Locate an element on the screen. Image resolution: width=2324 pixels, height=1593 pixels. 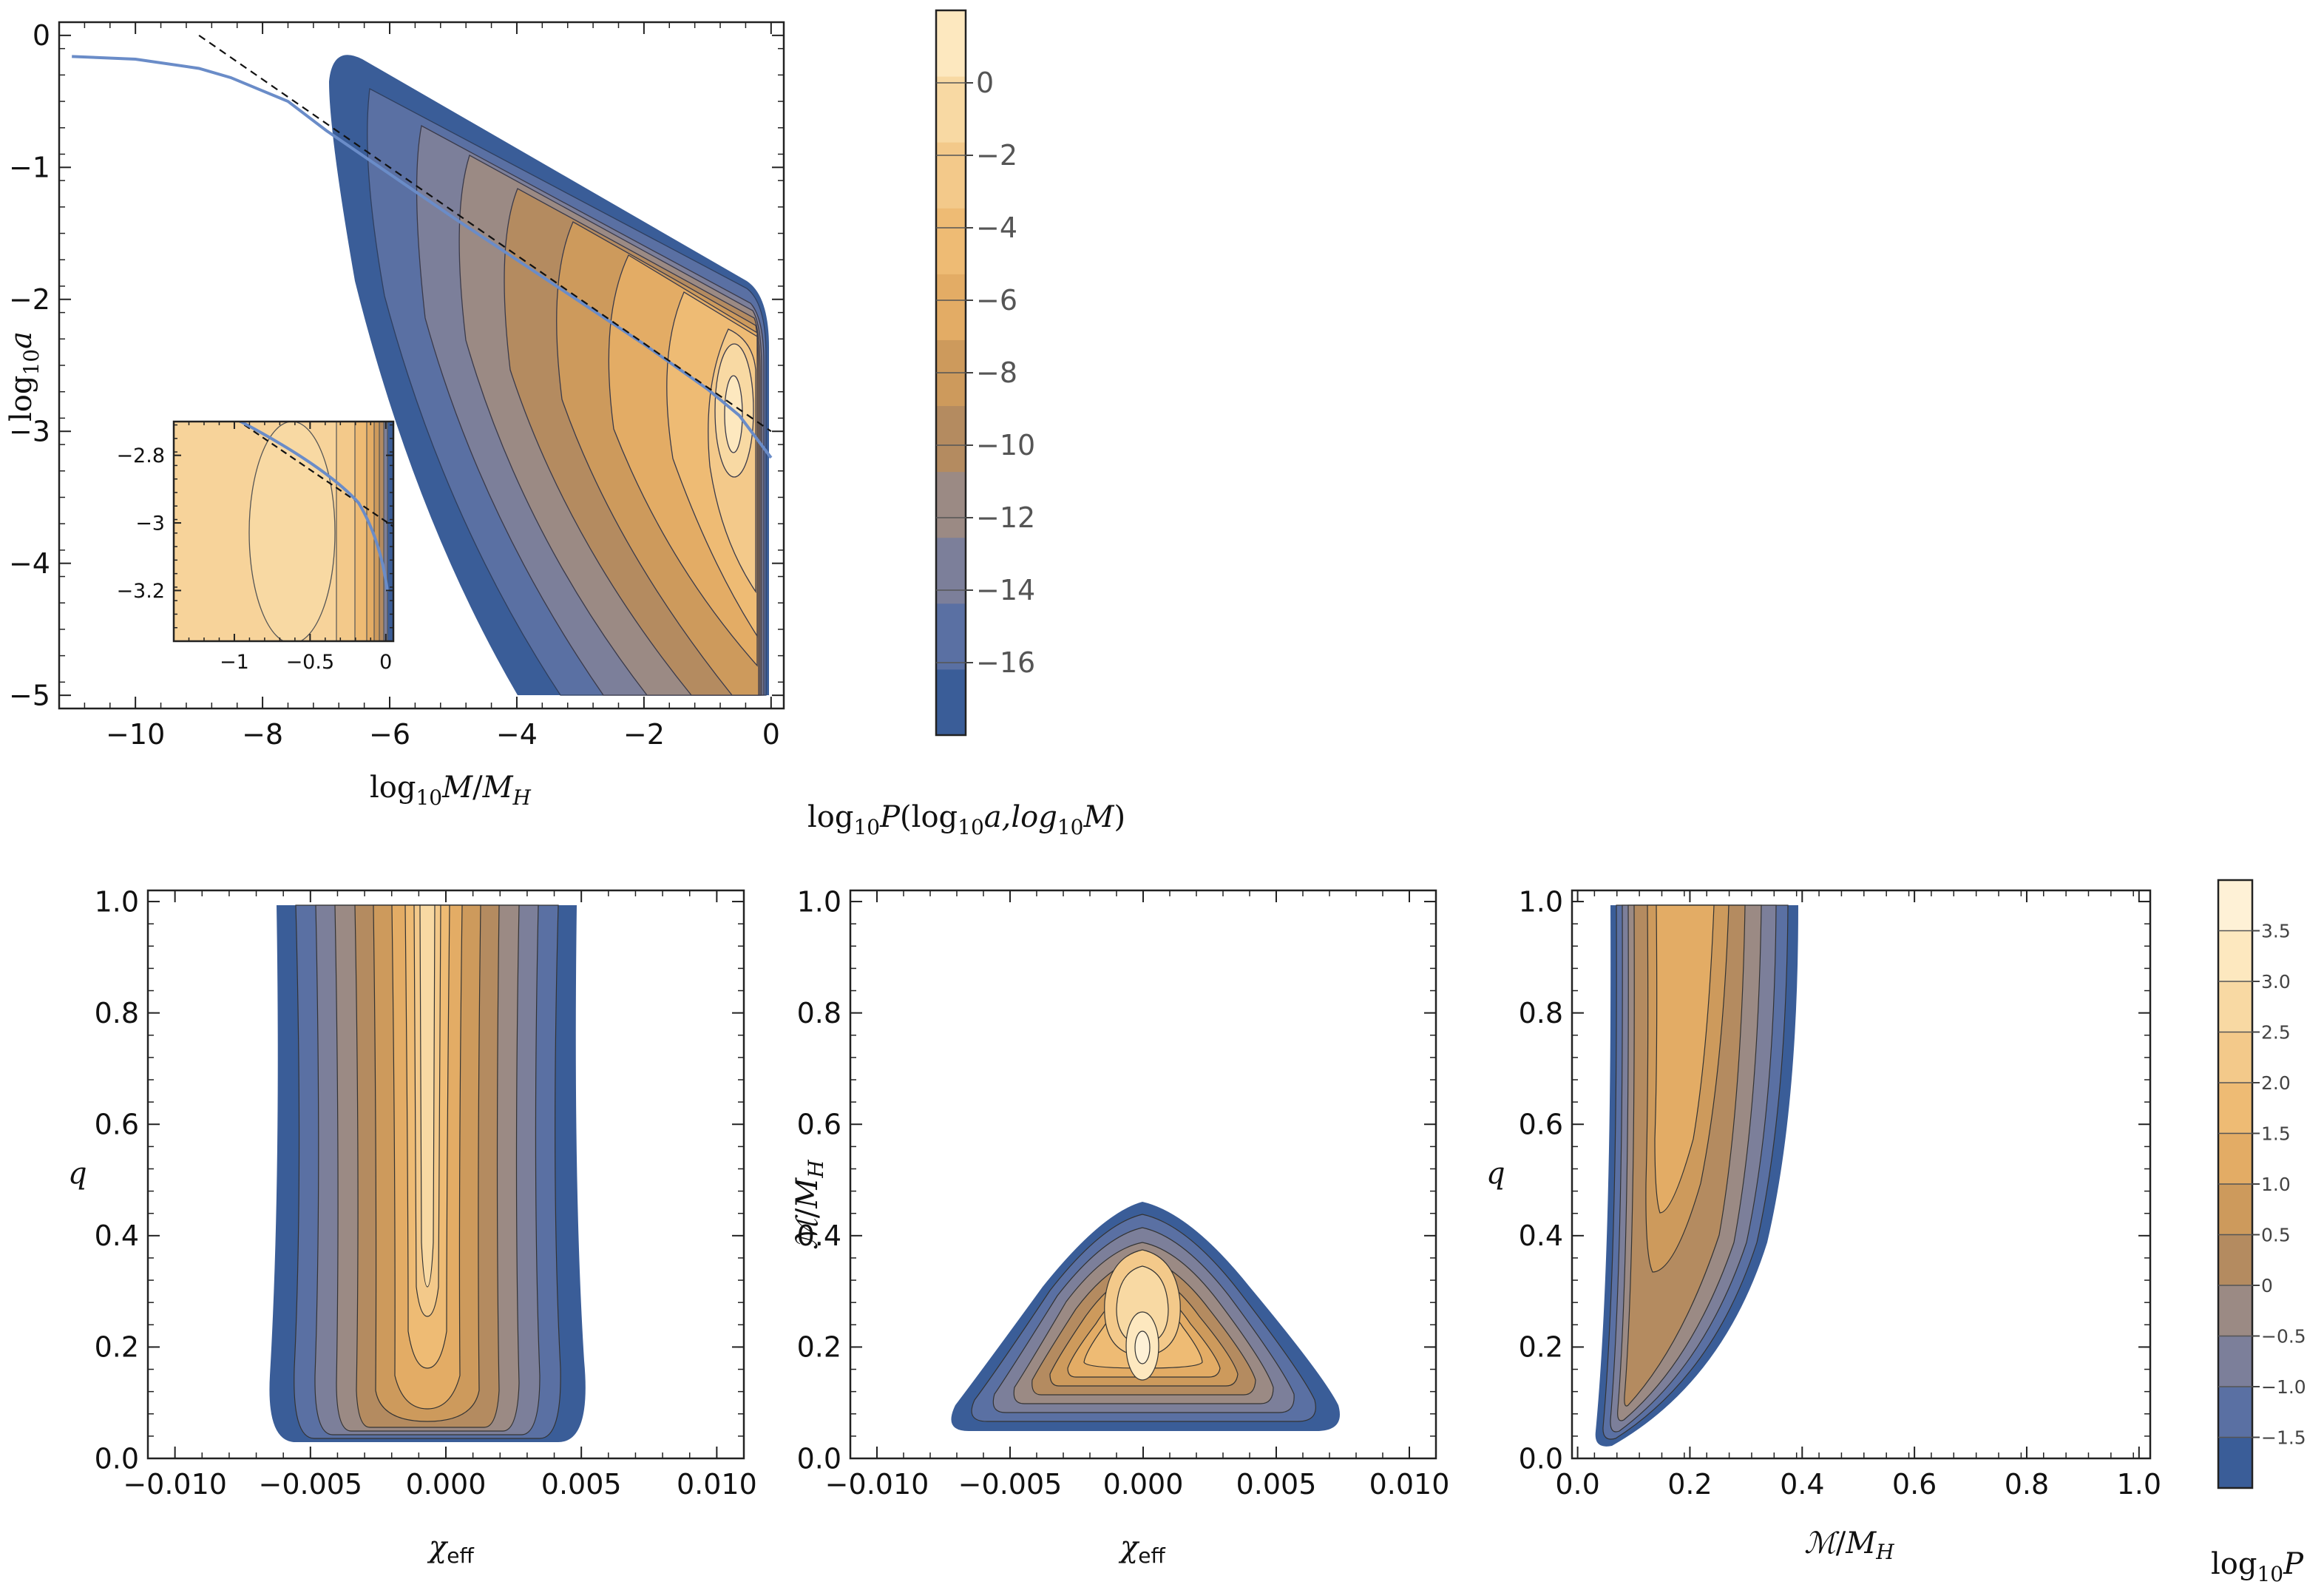
x-tick-label: 0.0 is located at coordinates (1577, 1484).